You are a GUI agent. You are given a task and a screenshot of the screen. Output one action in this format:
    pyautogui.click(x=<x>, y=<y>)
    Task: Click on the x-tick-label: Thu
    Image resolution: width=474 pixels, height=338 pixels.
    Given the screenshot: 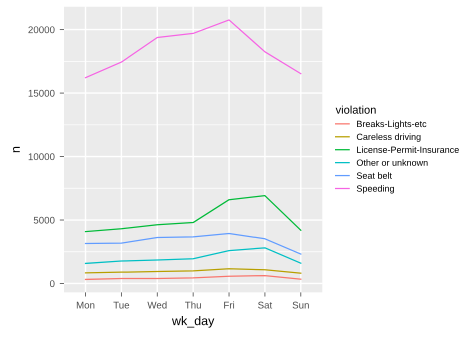 What is the action you would take?
    pyautogui.click(x=193, y=305)
    